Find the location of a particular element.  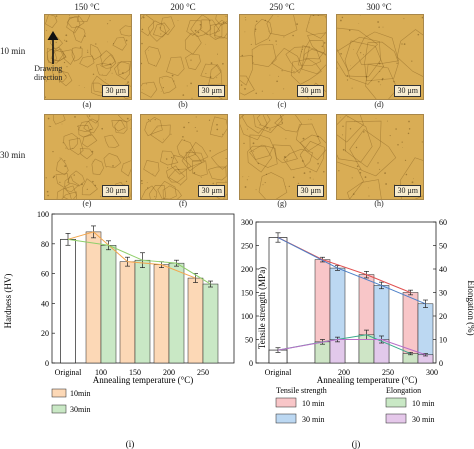

row-label-30min: 30 min is located at coordinates (13, 155).